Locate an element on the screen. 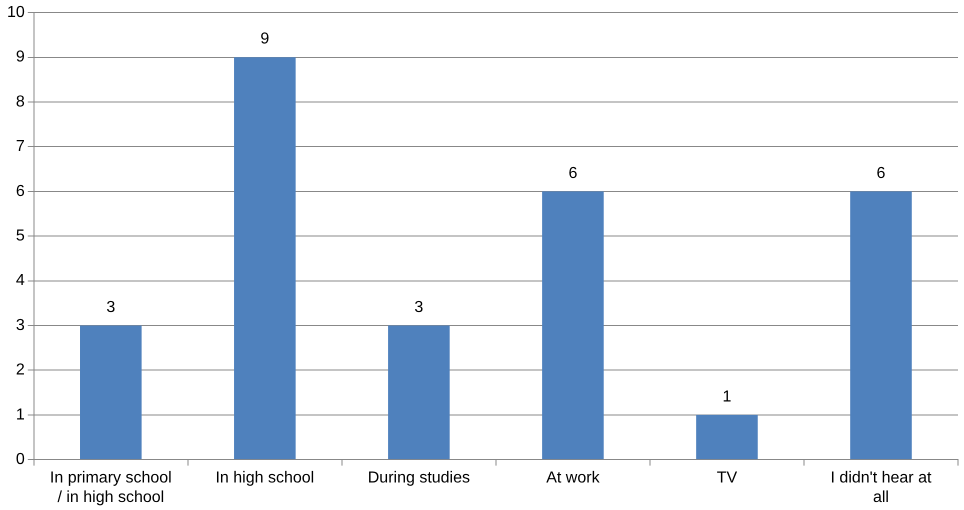 The height and width of the screenshot is (510, 964). y-tick-label: 8 is located at coordinates (20, 101).